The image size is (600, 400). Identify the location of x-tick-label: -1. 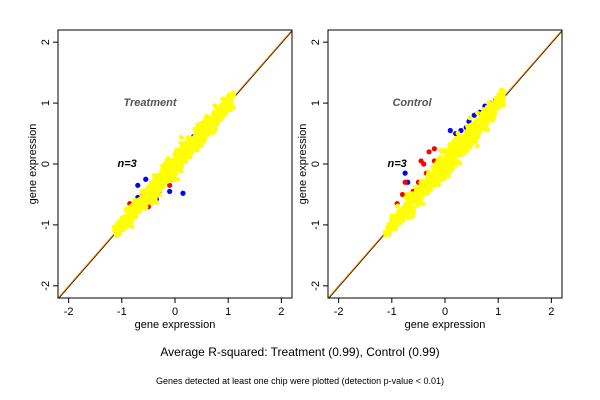
(122, 312).